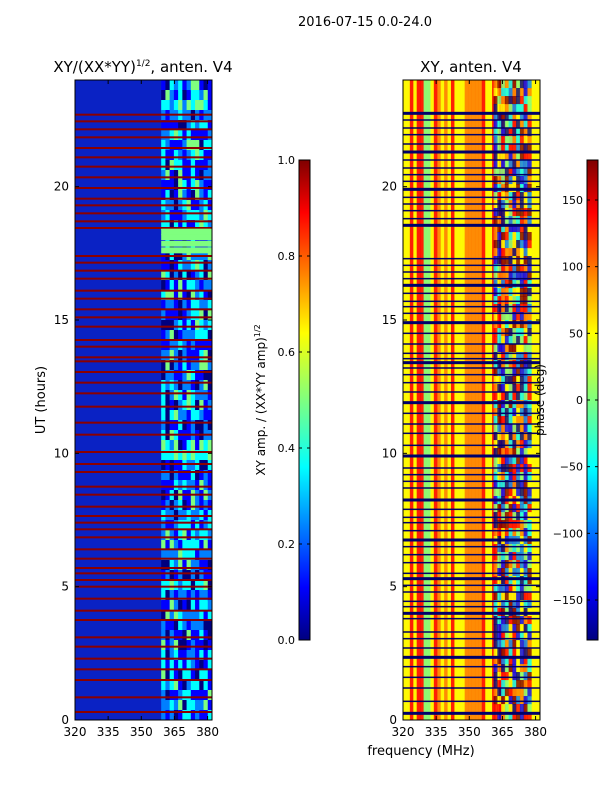  I want to click on amplitude-colorbar-ticks: 0.00.20.40.60.81.0, so click(294, 400).